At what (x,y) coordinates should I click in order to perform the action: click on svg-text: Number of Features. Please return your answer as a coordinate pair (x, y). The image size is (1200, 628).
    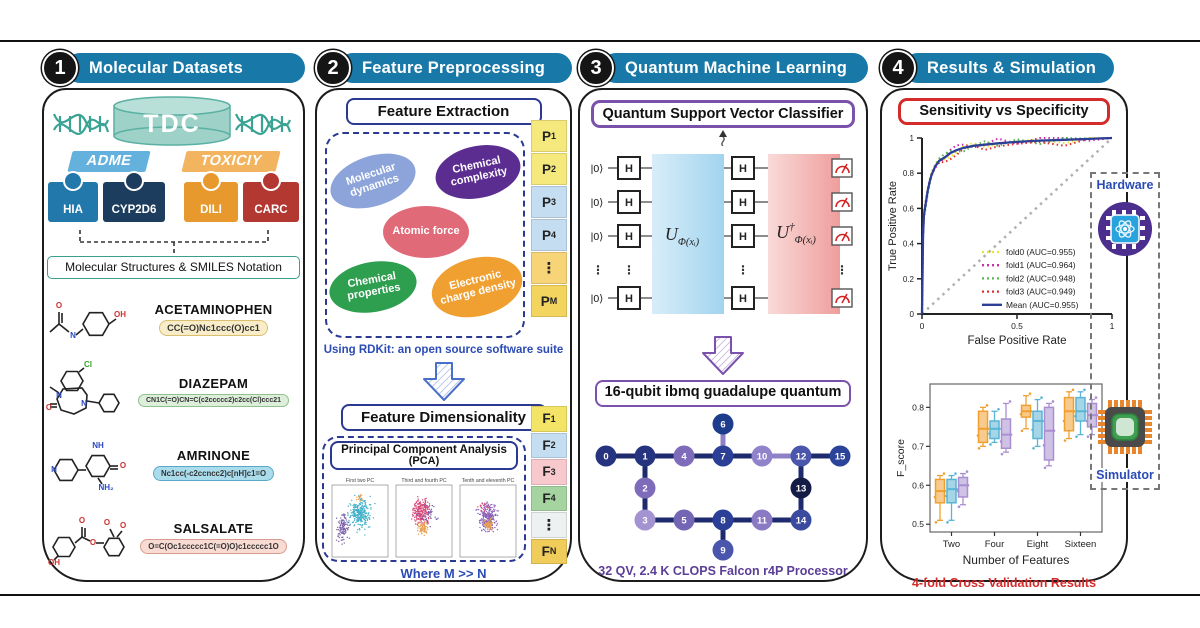
    Looking at the image, I should click on (1016, 560).